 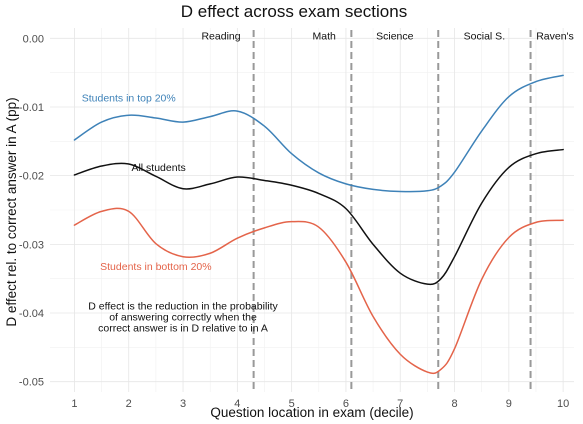 What do you see at coordinates (33, 39) in the screenshot?
I see `y-tick-label: 0.00` at bounding box center [33, 39].